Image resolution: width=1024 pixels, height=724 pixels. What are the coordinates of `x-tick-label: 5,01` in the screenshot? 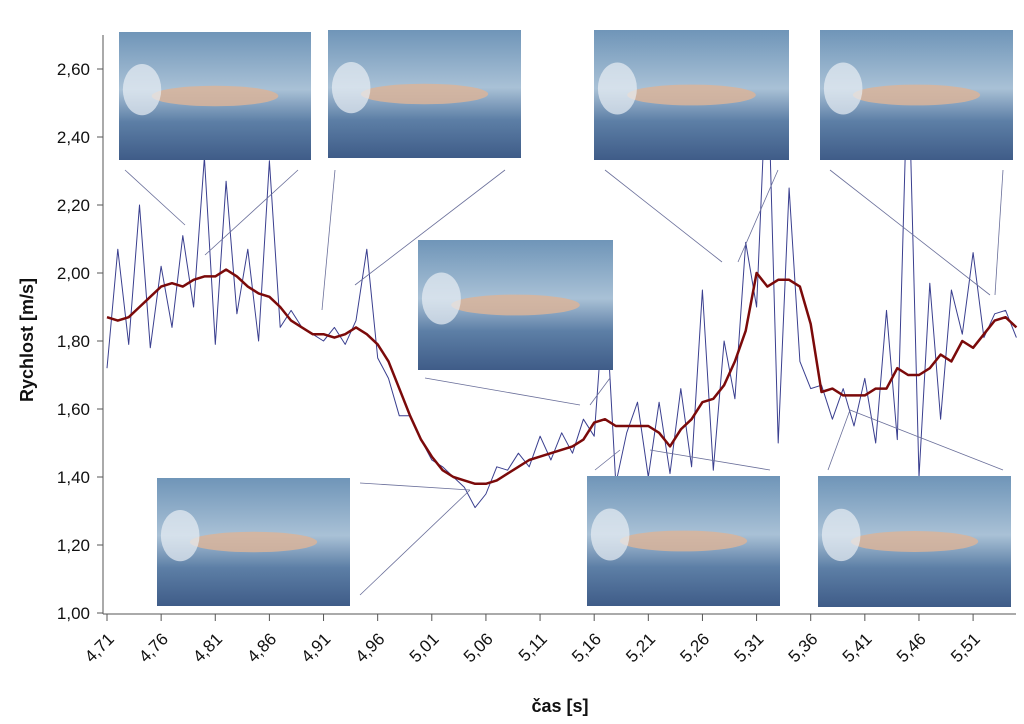 It's located at (424, 647).